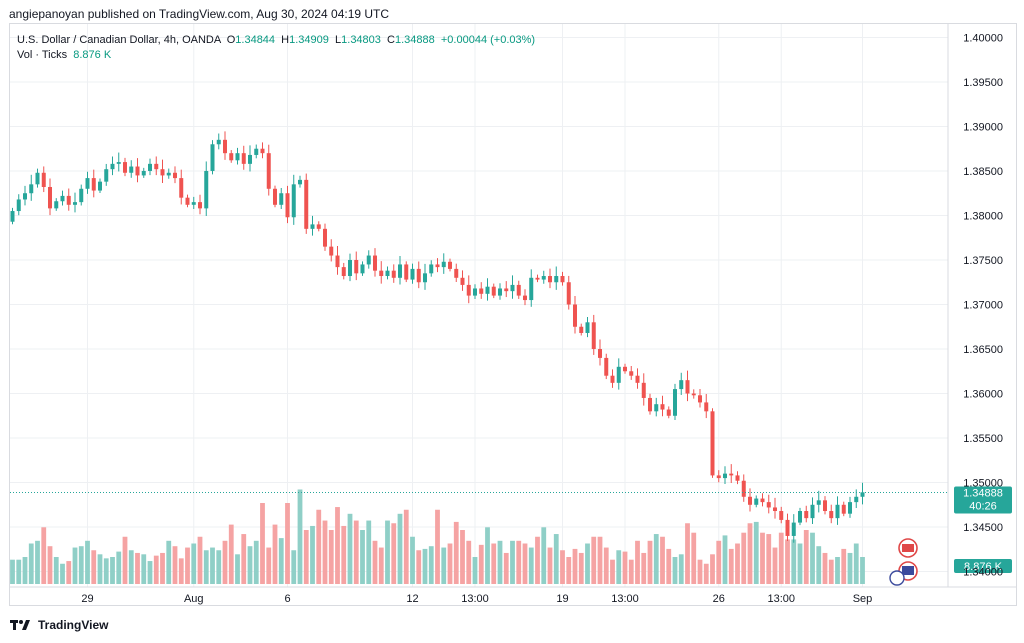 This screenshot has width=1024, height=643. What do you see at coordinates (983, 395) in the screenshot?
I see `price-tick-label: 1.36000` at bounding box center [983, 395].